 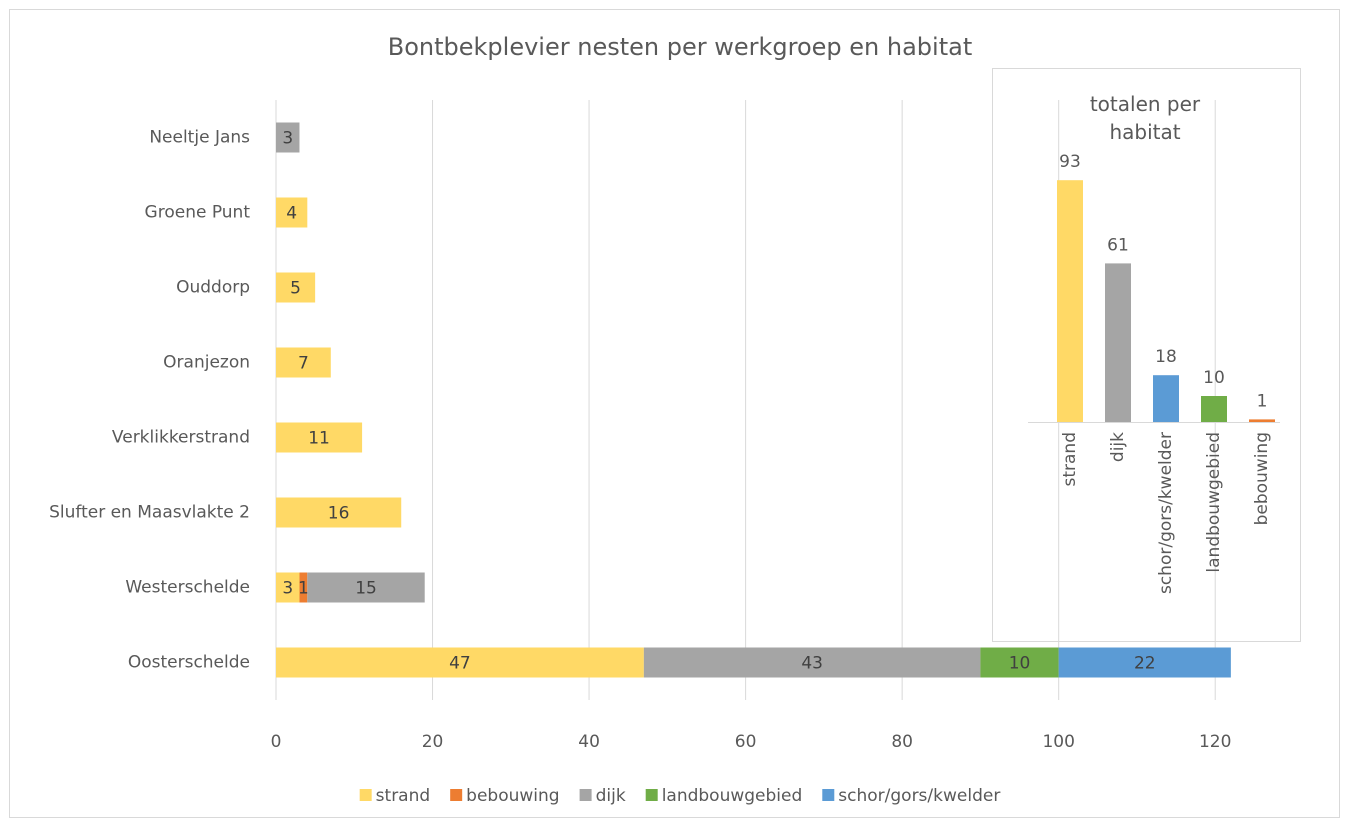 I want to click on data-label: 47, so click(x=460, y=664).